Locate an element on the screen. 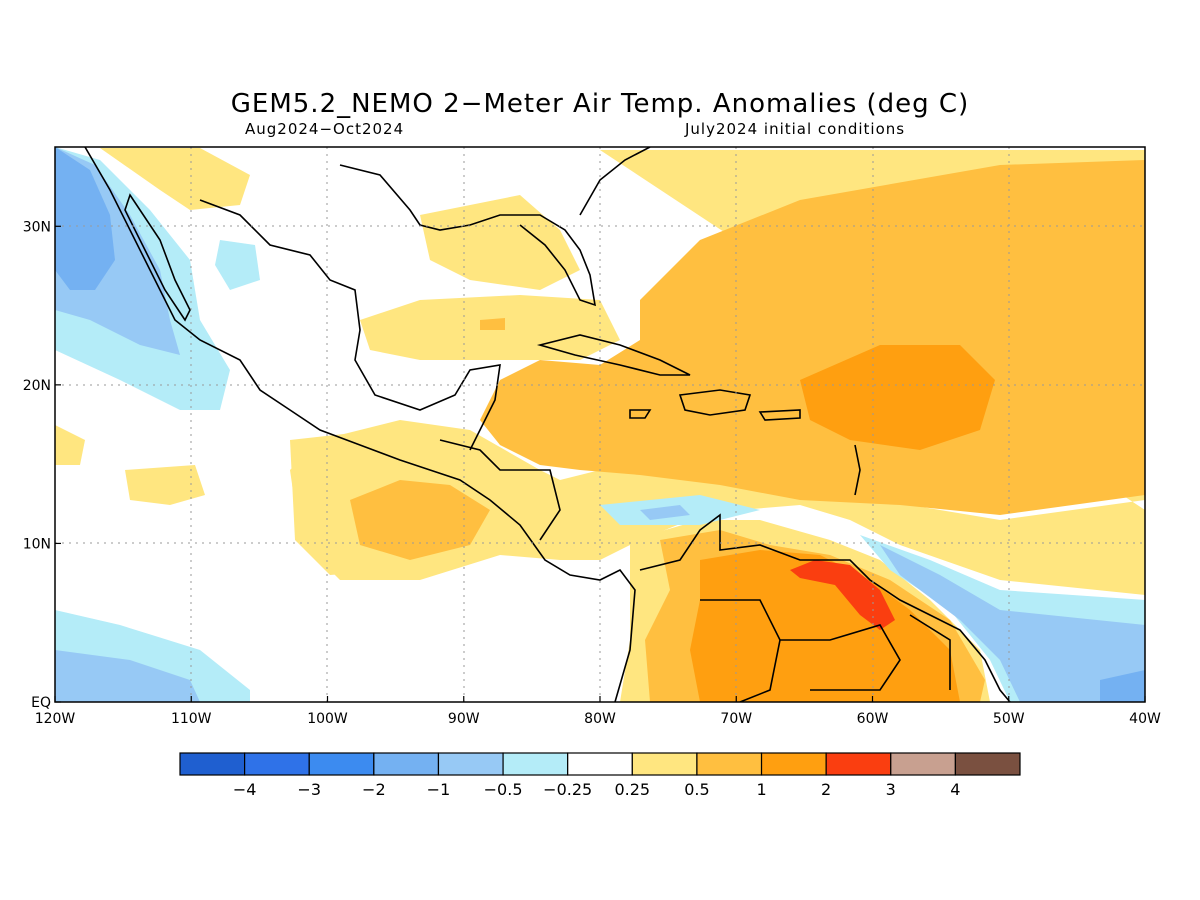  colorbar-label: −0.25 is located at coordinates (567, 789).